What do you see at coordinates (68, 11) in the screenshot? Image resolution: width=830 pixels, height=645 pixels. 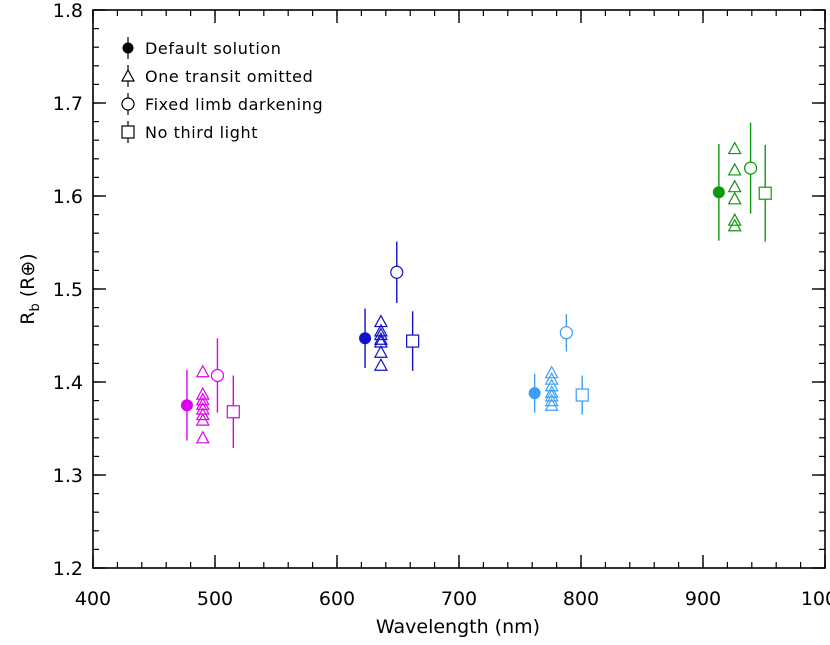 I see `y-tick-label: 1.8` at bounding box center [68, 11].